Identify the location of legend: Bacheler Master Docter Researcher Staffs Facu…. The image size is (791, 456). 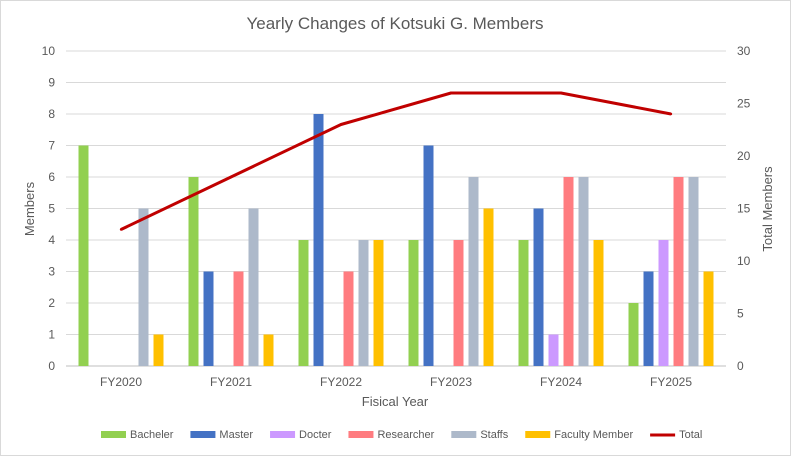
(401, 435).